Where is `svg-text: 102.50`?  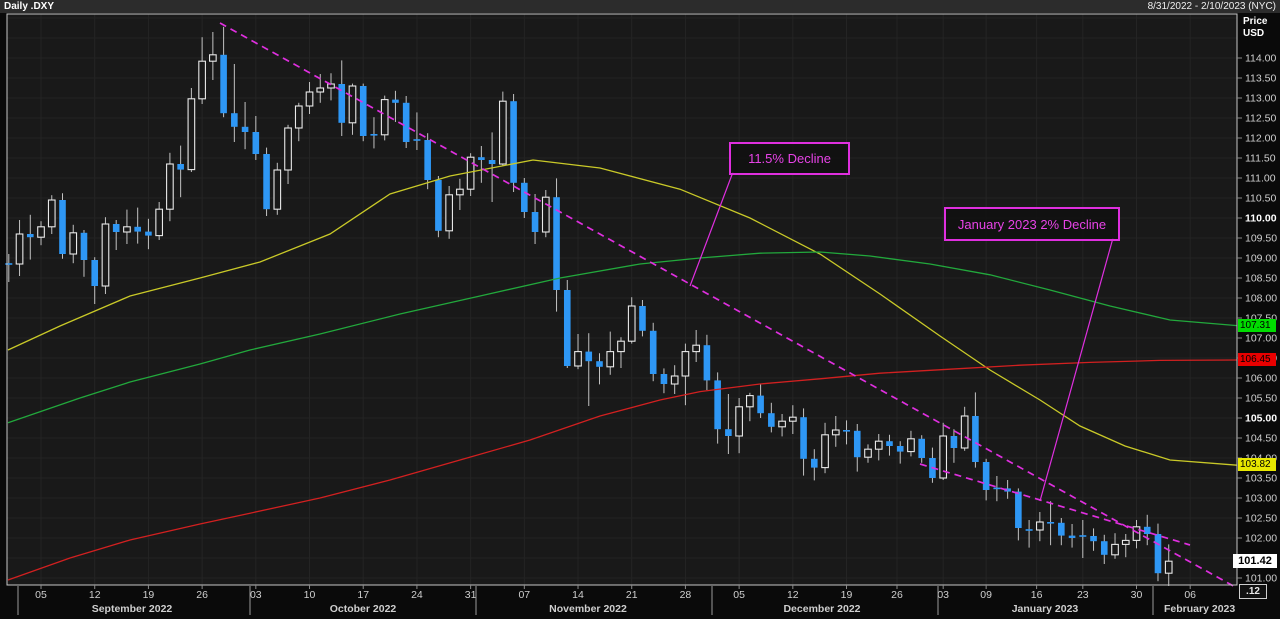 svg-text: 102.50 is located at coordinates (1261, 519).